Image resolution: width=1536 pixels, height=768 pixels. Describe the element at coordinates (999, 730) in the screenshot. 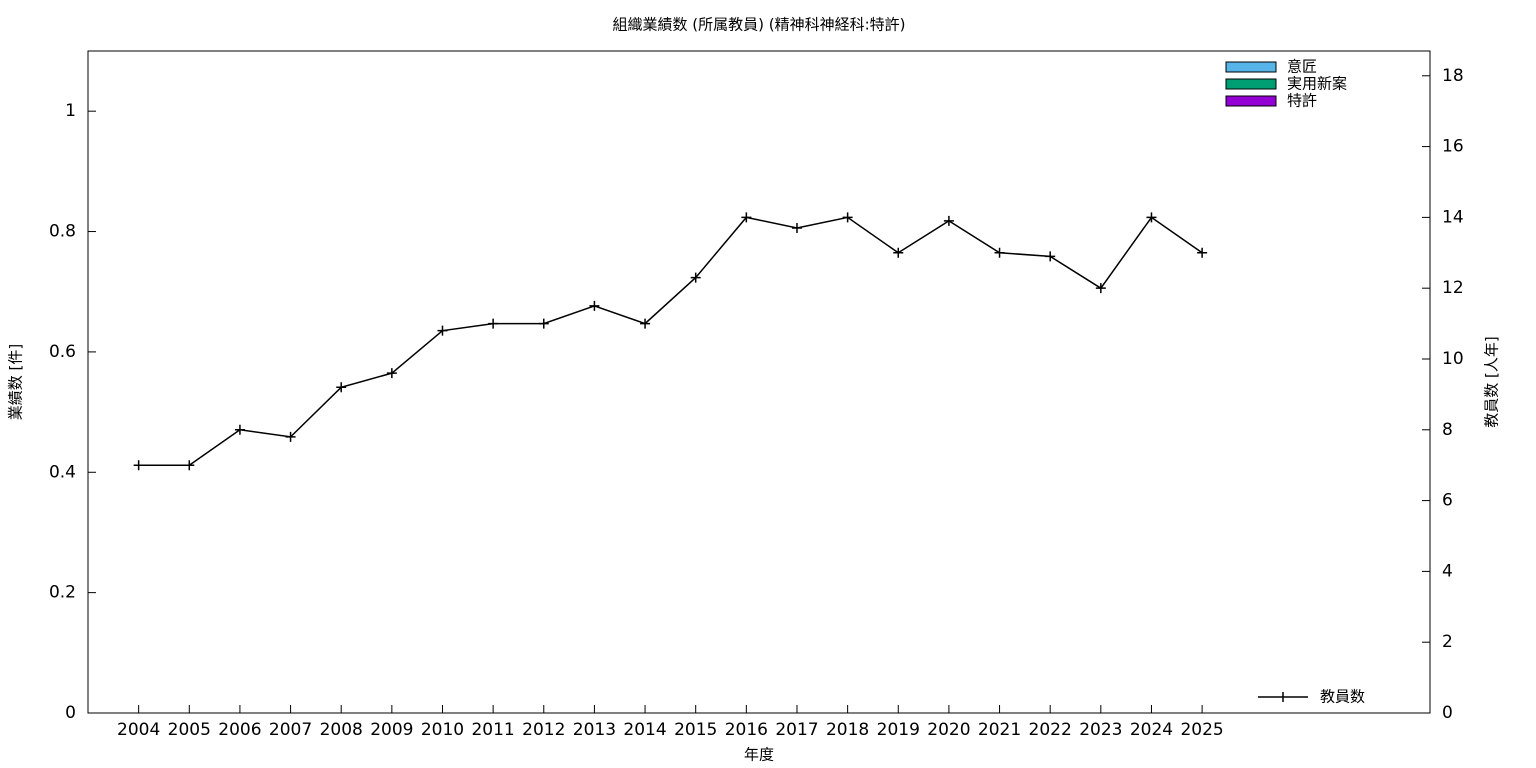

I see `x-tick-label: 2021` at that location.